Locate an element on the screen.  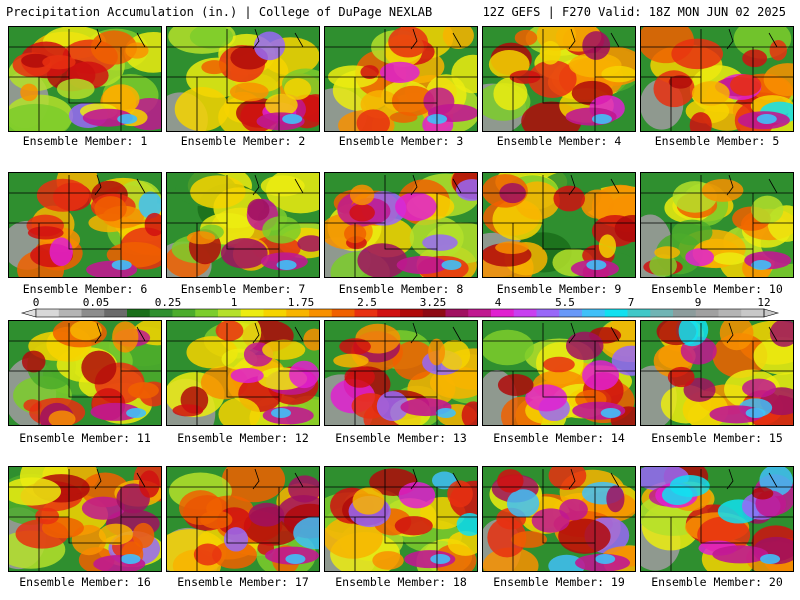
colorbar-min-arrow is located at coordinates (28, 313).